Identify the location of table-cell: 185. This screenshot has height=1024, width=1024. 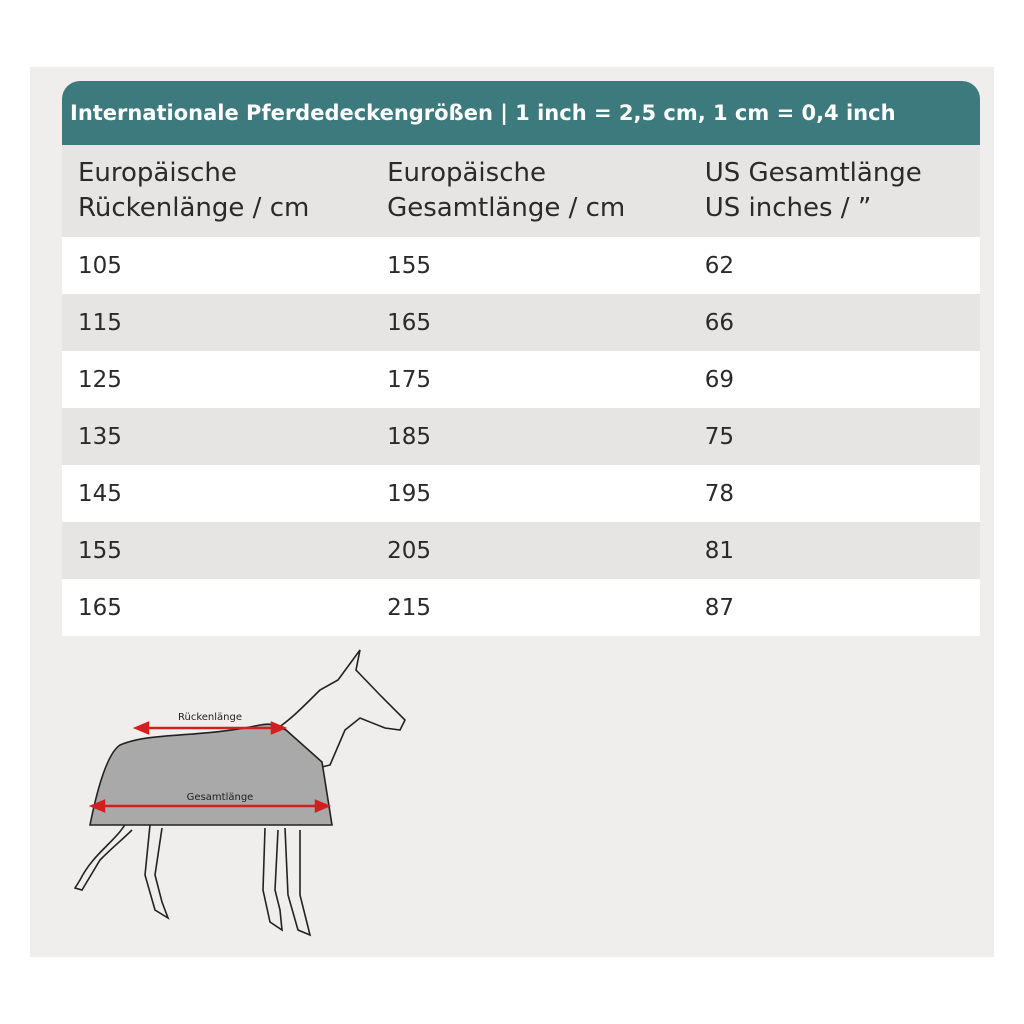
(530, 436).